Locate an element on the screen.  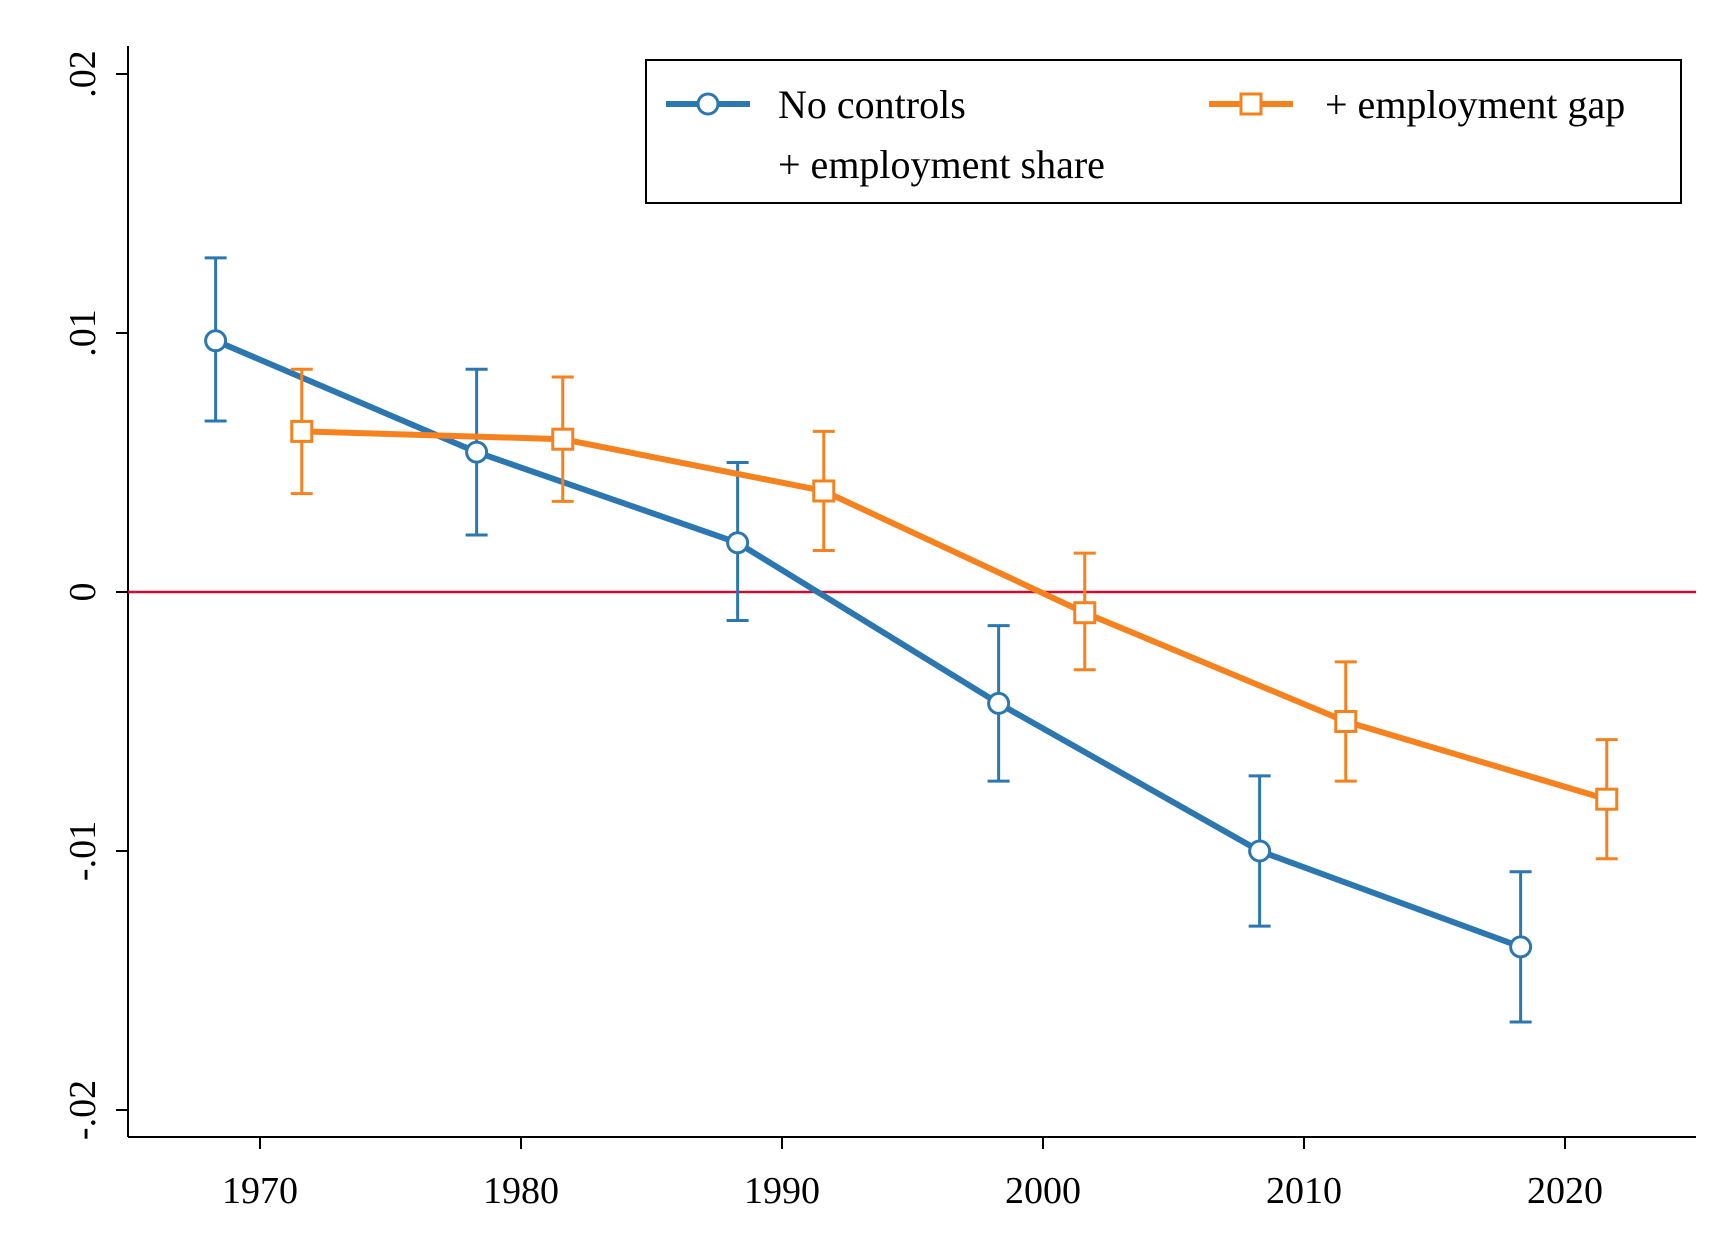
x-tick-label: 2010 is located at coordinates (1304, 1191).